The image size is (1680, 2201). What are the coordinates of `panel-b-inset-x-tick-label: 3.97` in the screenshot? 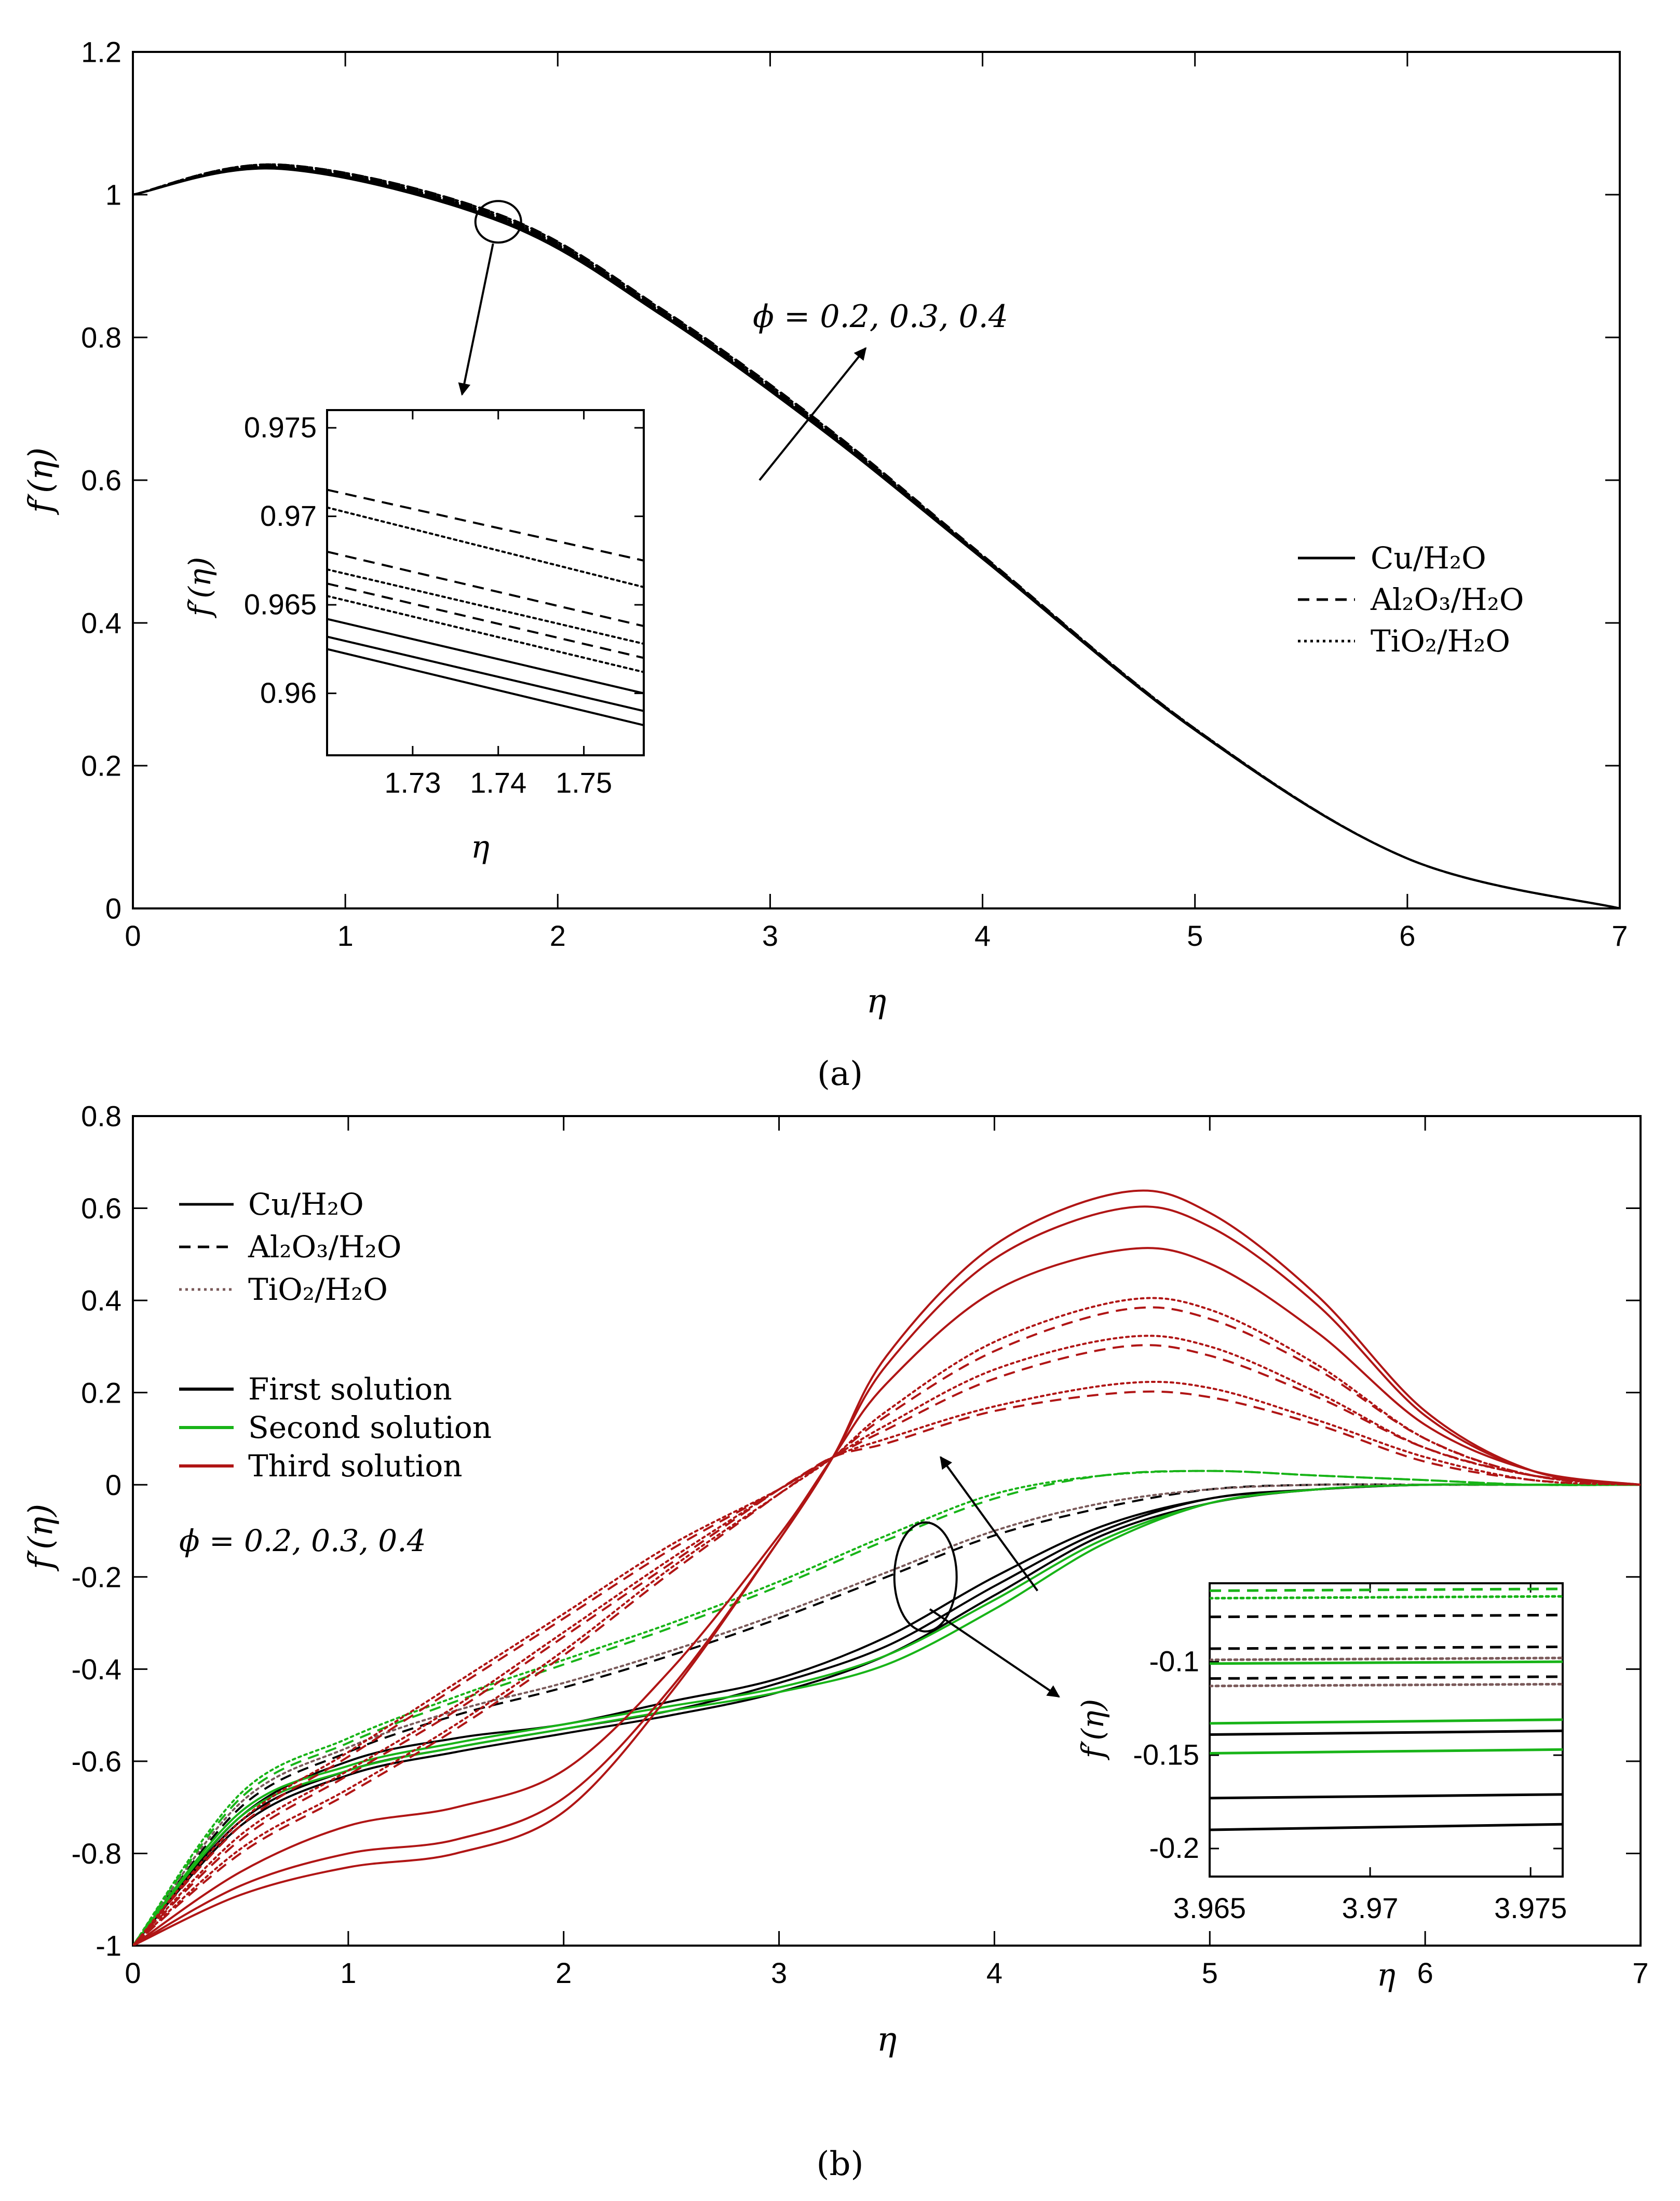 It's located at (1370, 1908).